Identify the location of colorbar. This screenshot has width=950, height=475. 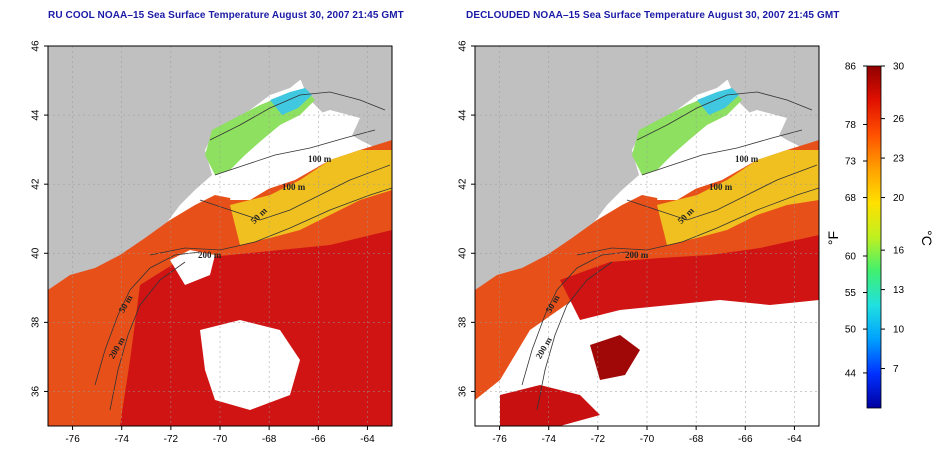
(874, 237).